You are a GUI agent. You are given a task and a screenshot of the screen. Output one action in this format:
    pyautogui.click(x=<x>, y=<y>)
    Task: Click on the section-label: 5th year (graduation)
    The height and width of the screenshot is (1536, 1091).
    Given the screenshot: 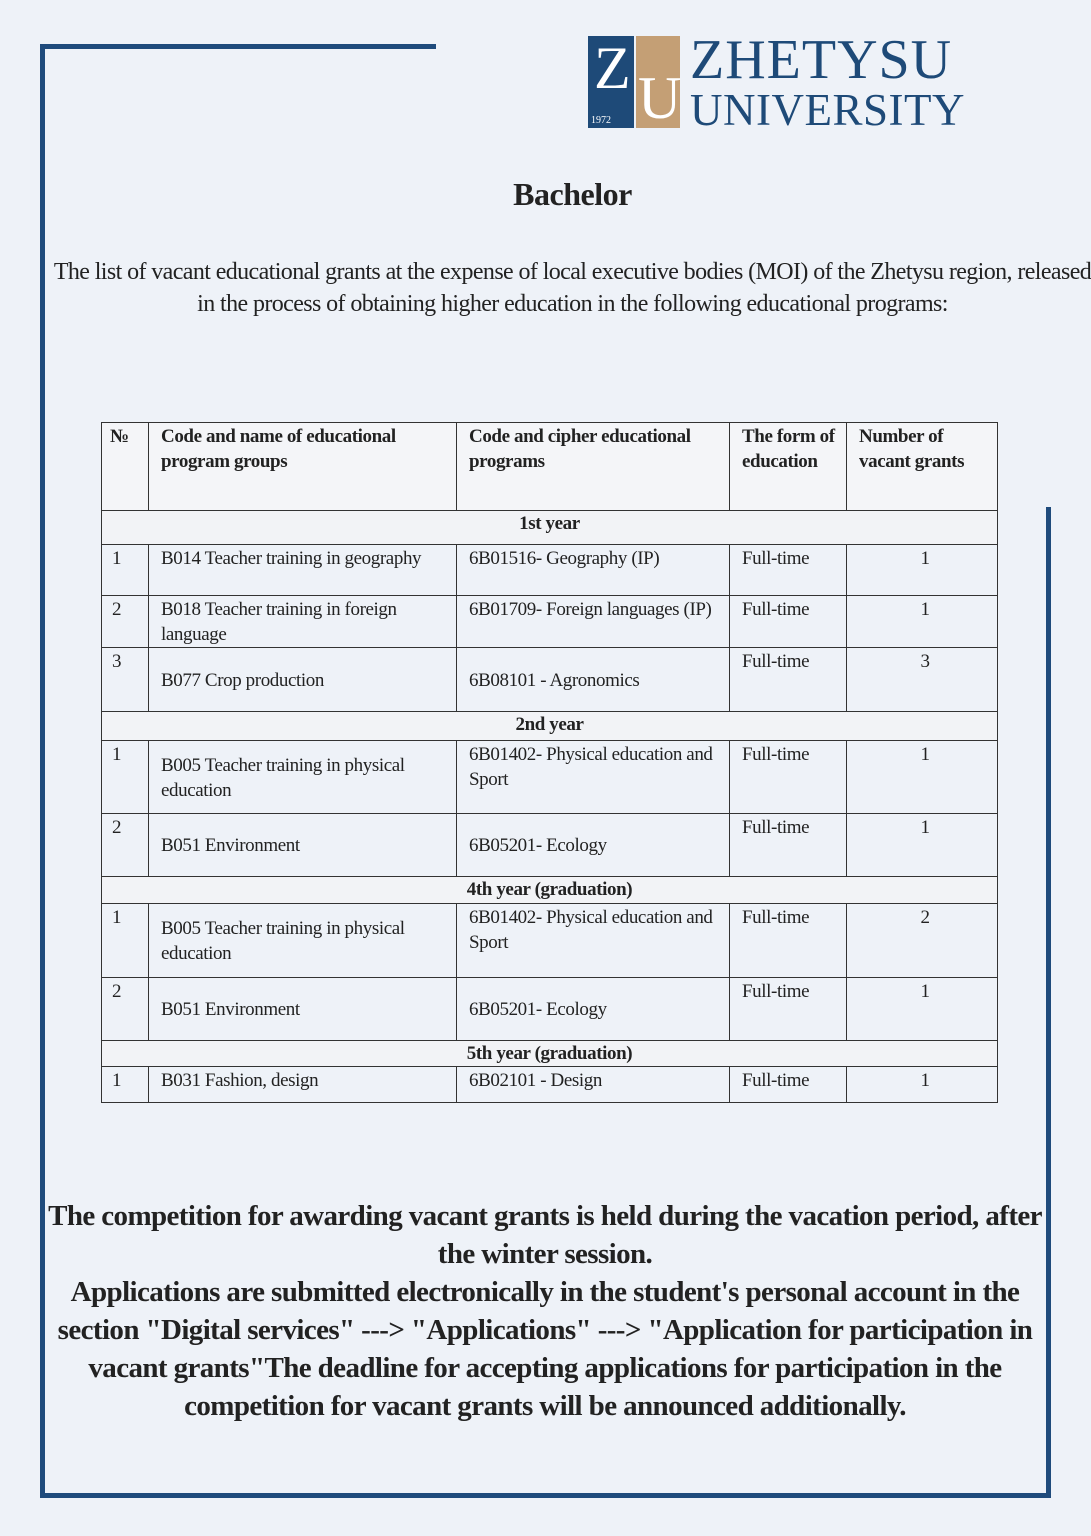 What is the action you would take?
    pyautogui.click(x=549, y=1053)
    